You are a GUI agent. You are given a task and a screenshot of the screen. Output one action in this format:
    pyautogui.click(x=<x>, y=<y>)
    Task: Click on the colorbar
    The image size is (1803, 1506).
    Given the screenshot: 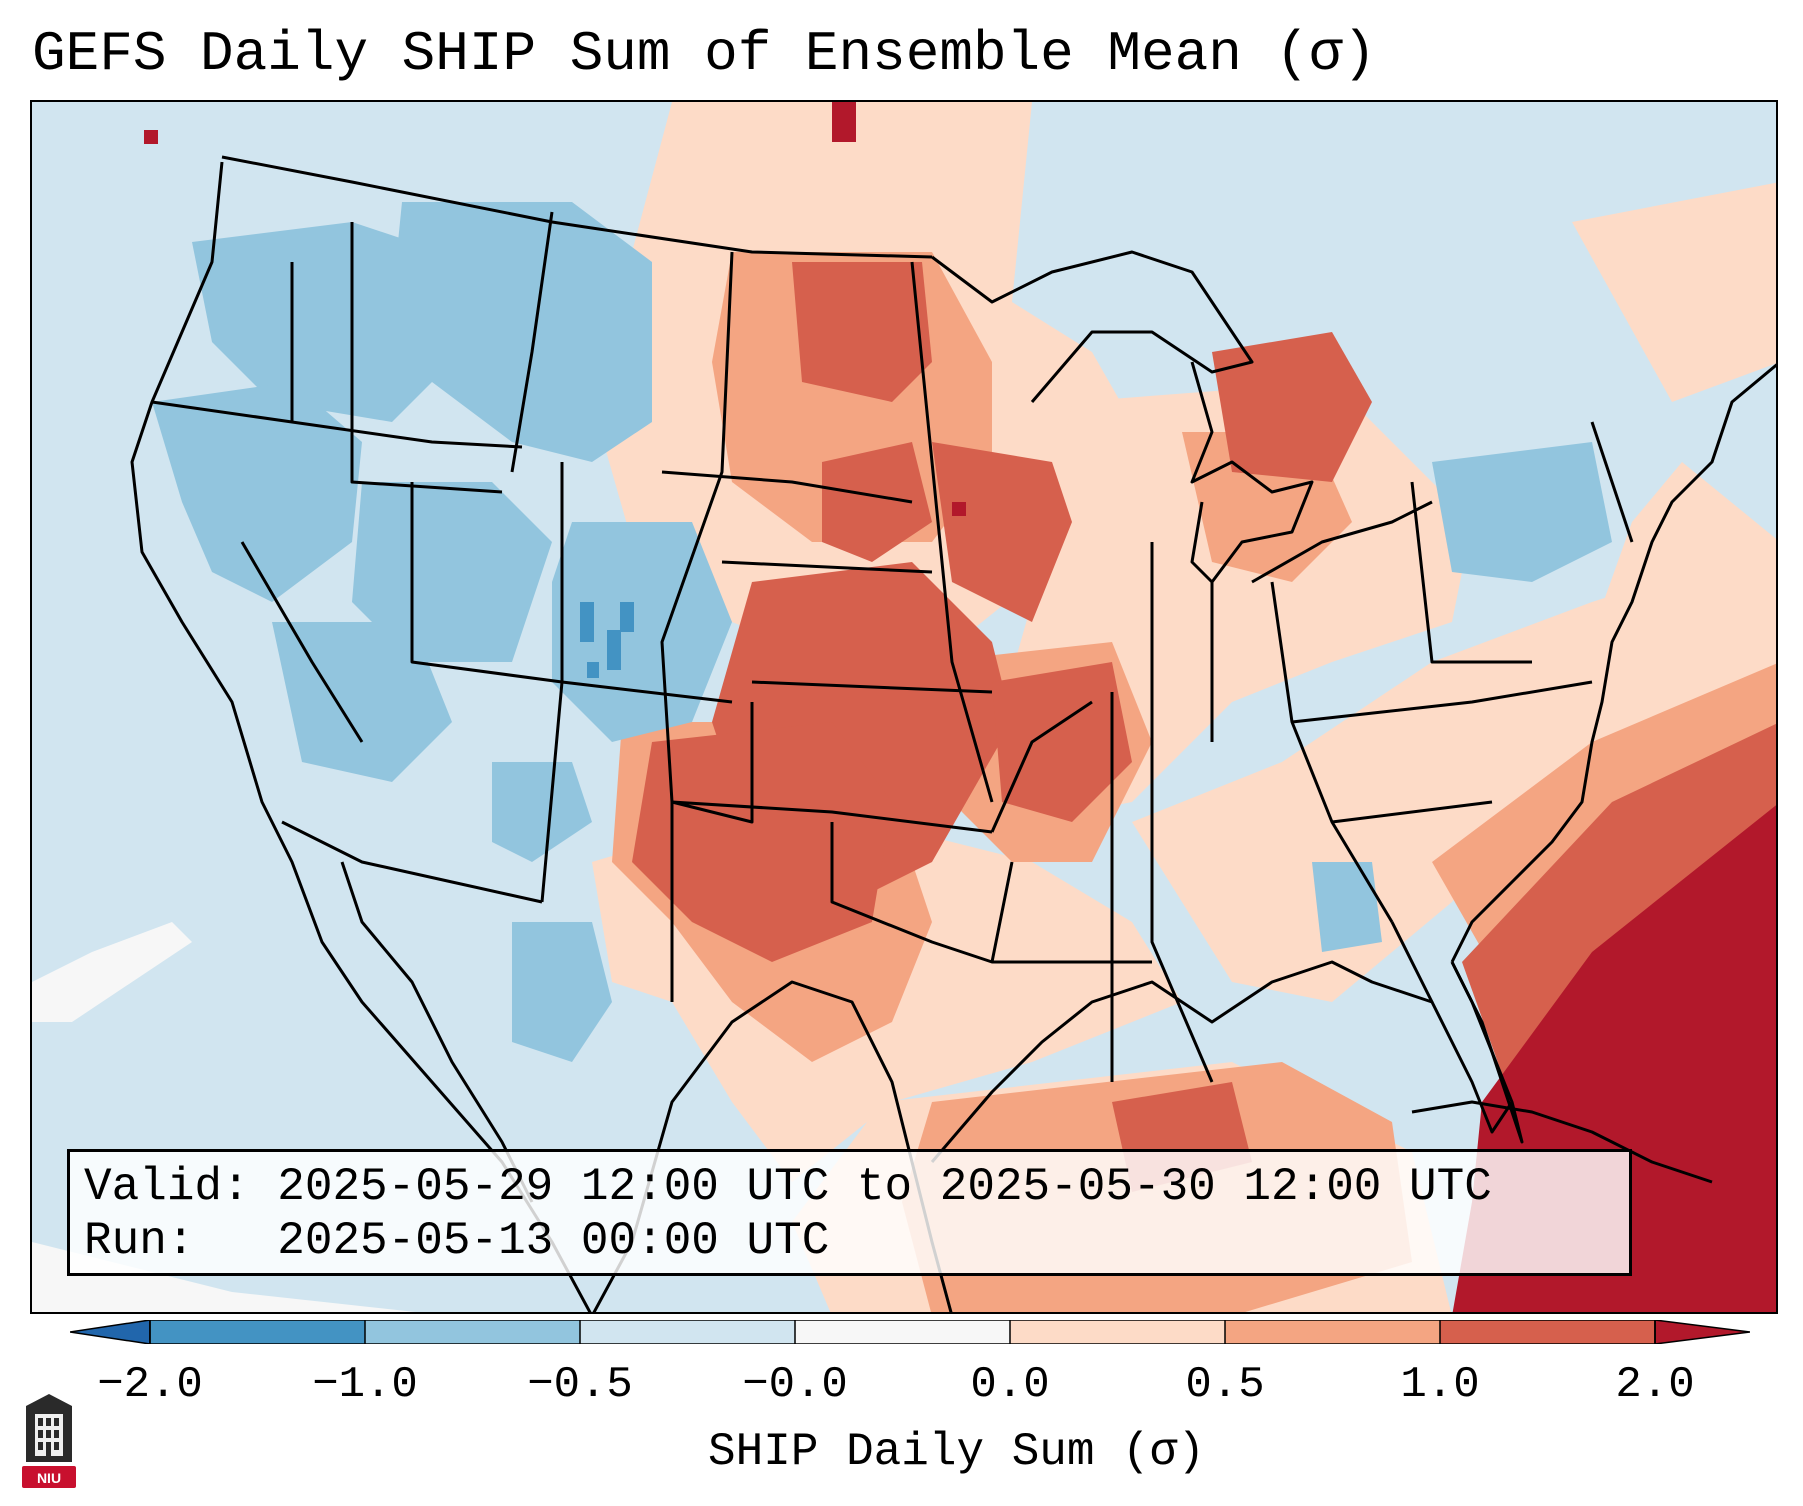 What is the action you would take?
    pyautogui.click(x=910, y=1332)
    